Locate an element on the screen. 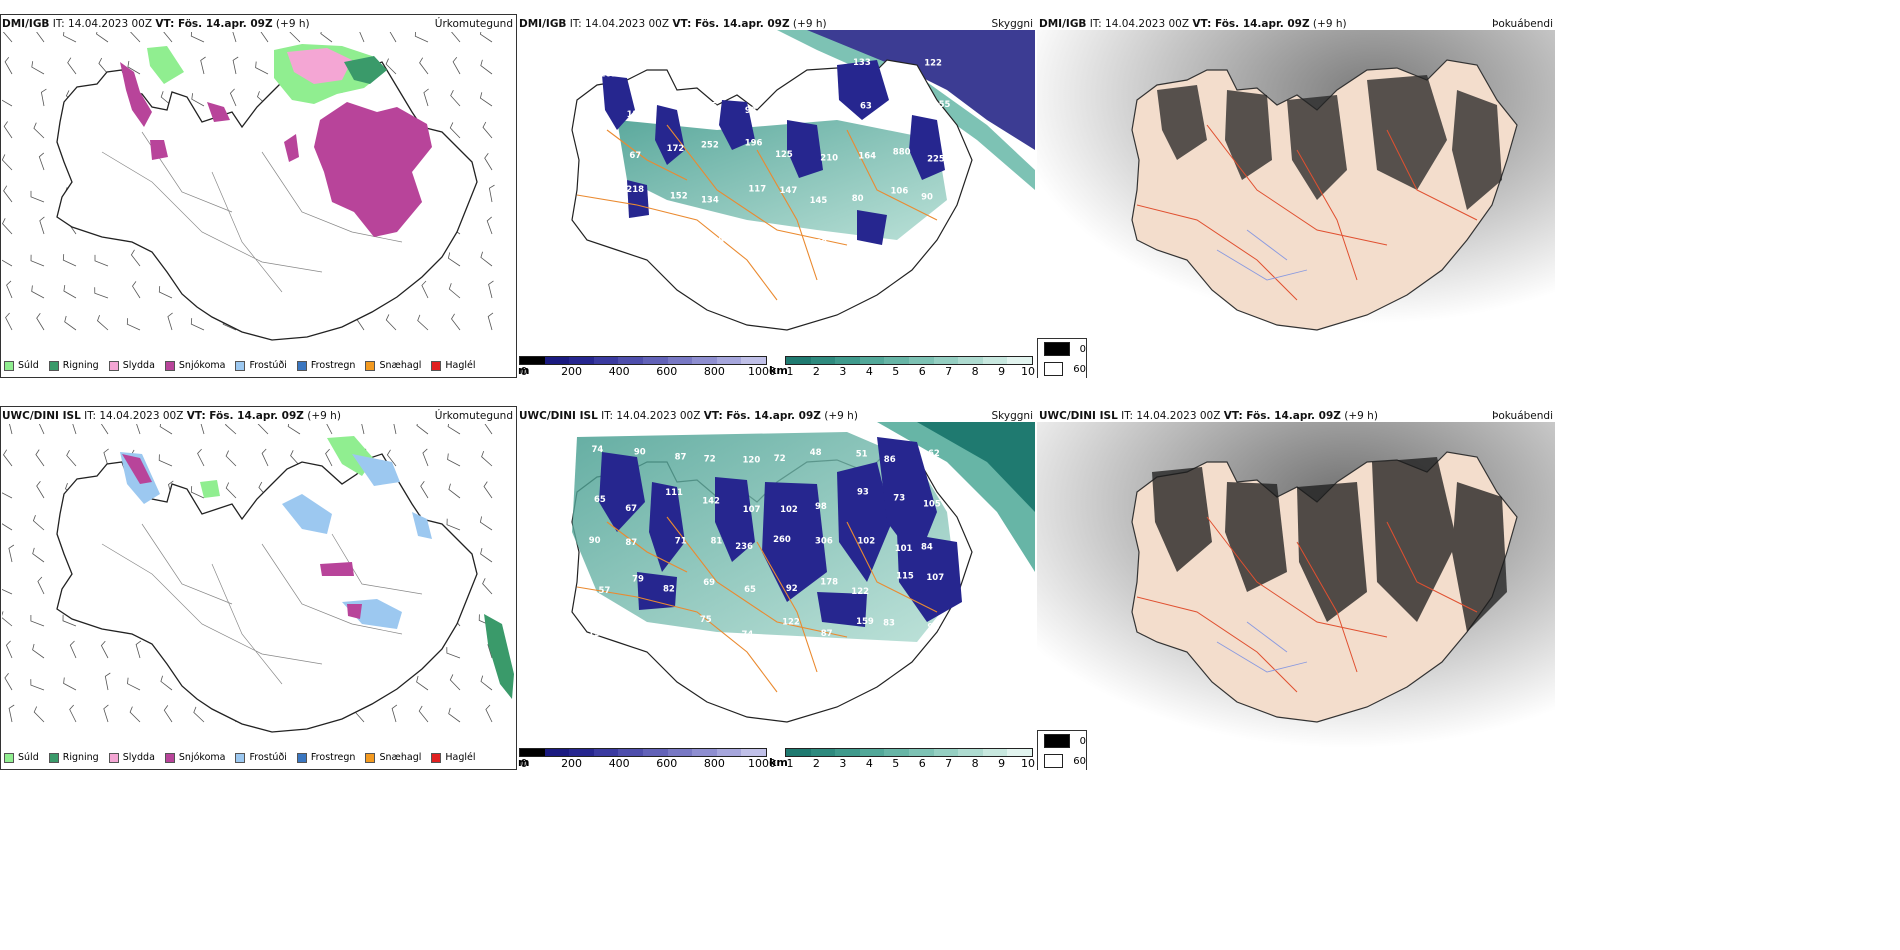  cloud-height-label: 225 is located at coordinates (936, 160).